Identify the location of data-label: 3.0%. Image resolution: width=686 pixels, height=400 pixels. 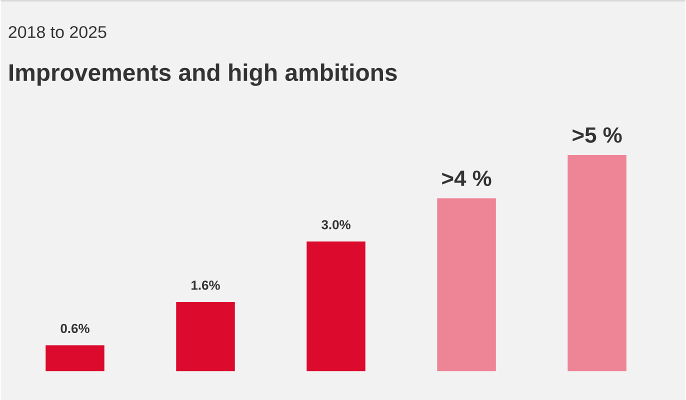
(336, 225).